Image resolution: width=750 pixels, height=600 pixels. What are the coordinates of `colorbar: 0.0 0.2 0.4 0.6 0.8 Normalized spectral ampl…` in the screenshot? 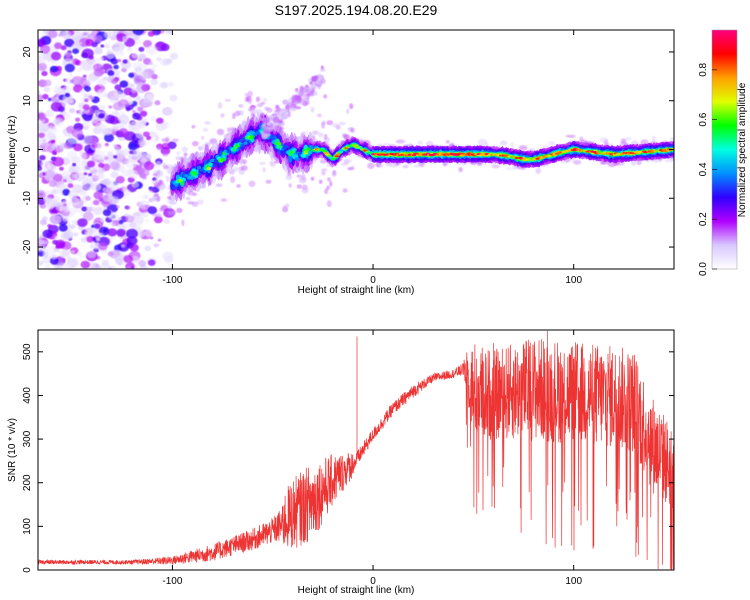 It's located at (723, 152).